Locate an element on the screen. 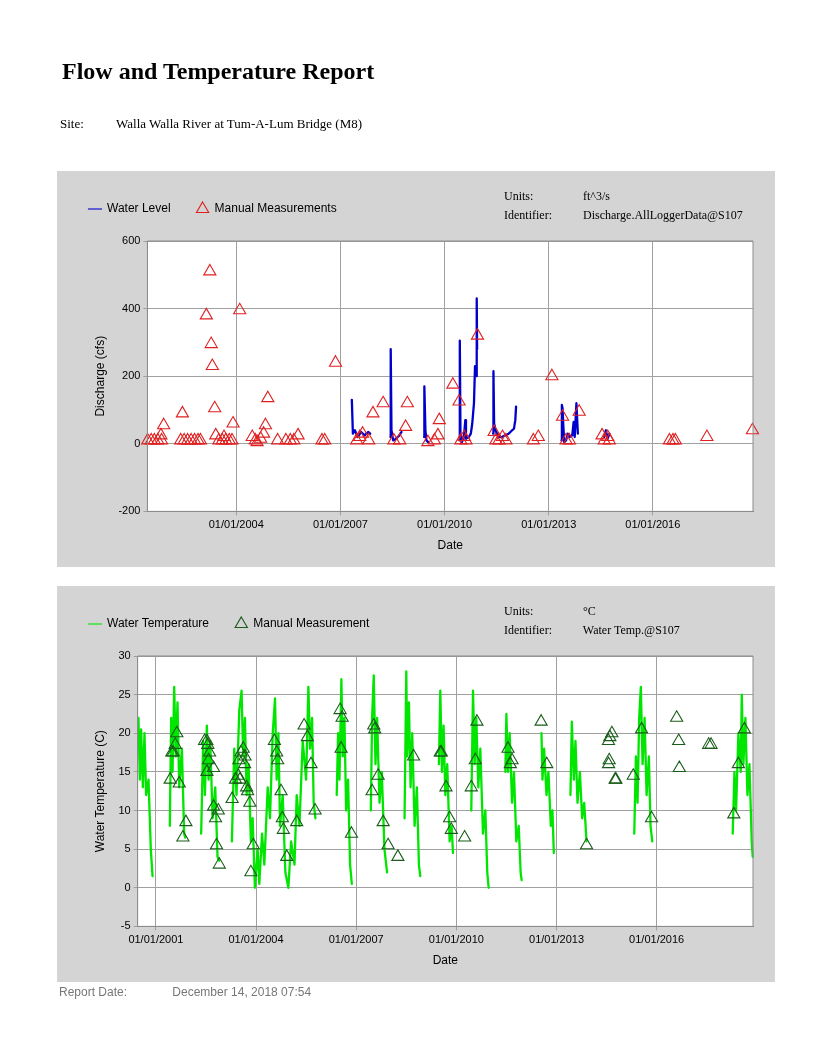  y-axis-title: Discharge (cfs) is located at coordinates (99, 376).